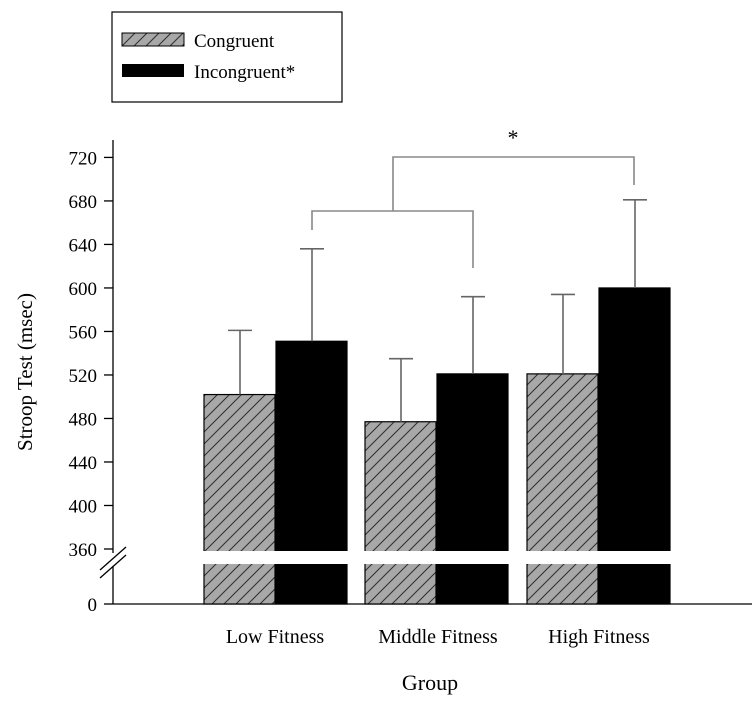  I want to click on y-tick-label: 520, so click(83, 376).